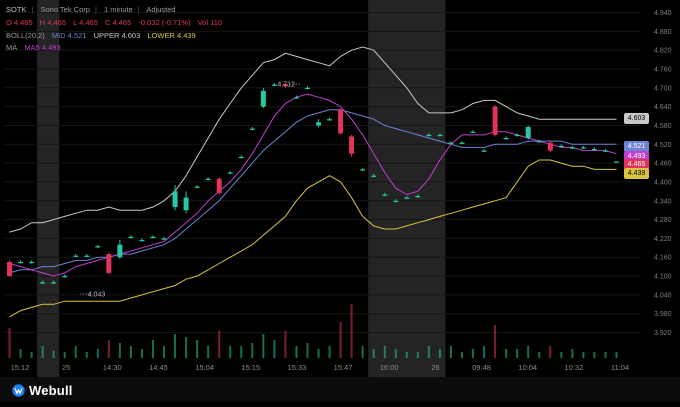 Image resolution: width=680 pixels, height=407 pixels. Describe the element at coordinates (343, 367) in the screenshot. I see `x-tick-label: 15:47` at that location.